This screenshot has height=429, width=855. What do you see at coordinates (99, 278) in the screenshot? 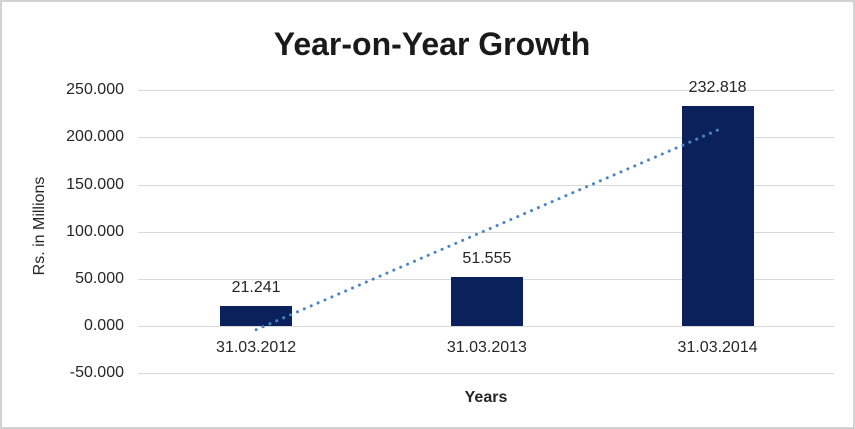
I see `y-axis-tick-label: 50.000` at bounding box center [99, 278].